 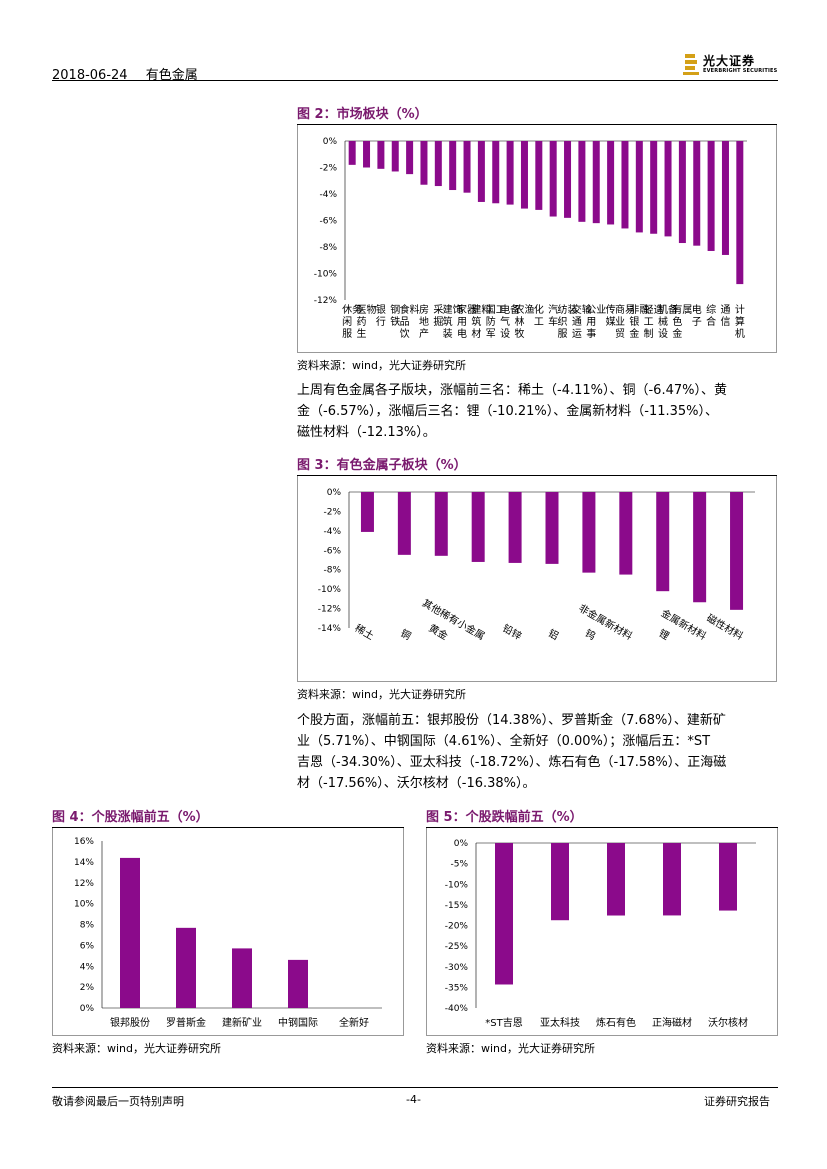 I want to click on category-label: 食, so click(x=405, y=309).